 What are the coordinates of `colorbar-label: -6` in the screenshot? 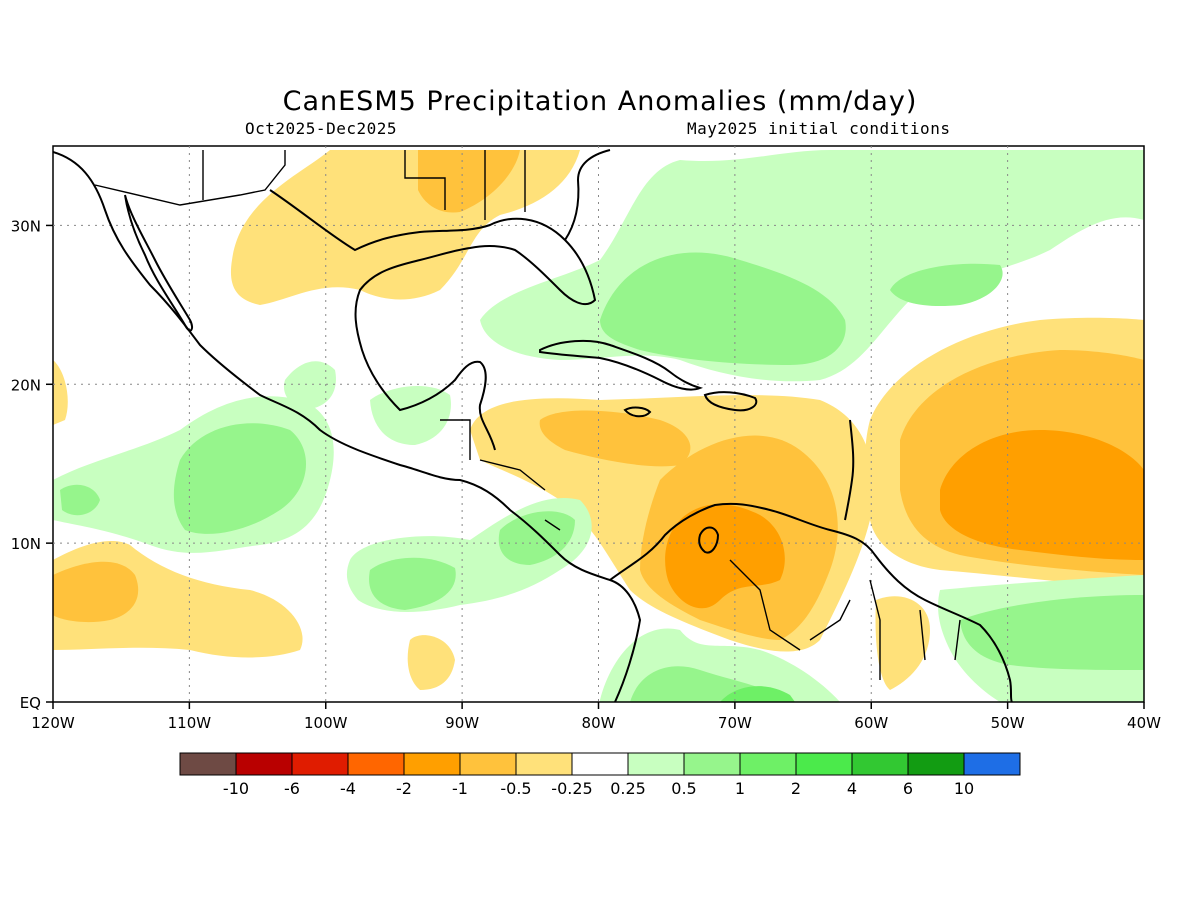 It's located at (292, 788).